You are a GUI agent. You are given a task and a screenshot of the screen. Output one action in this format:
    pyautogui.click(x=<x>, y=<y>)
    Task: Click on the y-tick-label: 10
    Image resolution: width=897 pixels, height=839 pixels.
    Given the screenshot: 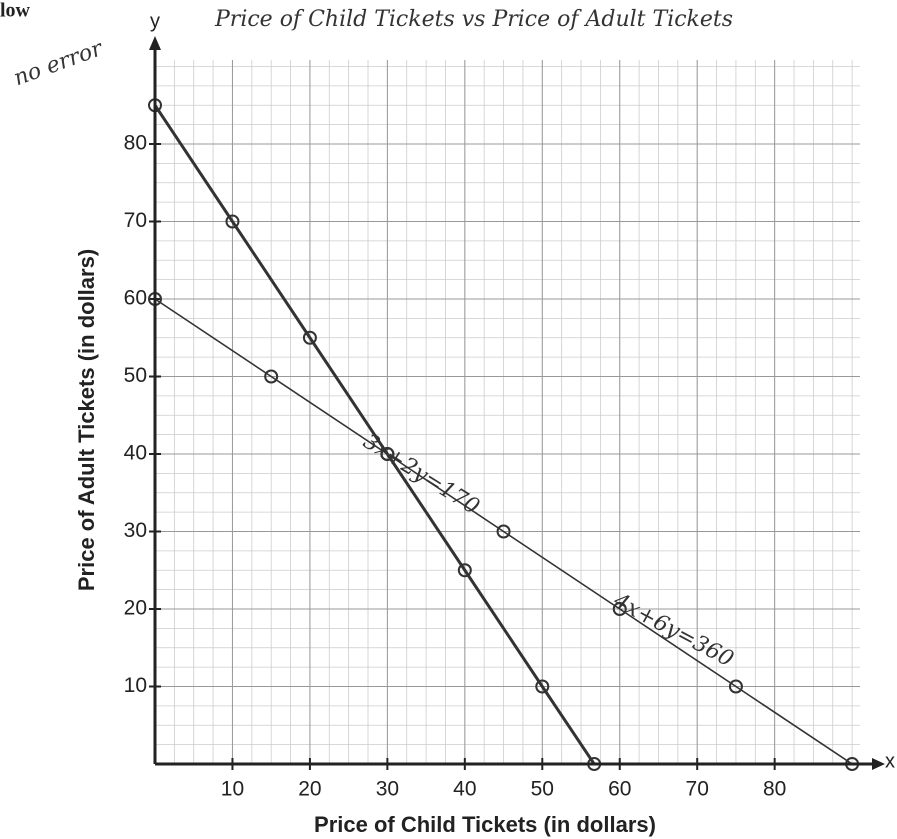 What is the action you would take?
    pyautogui.click(x=135, y=685)
    